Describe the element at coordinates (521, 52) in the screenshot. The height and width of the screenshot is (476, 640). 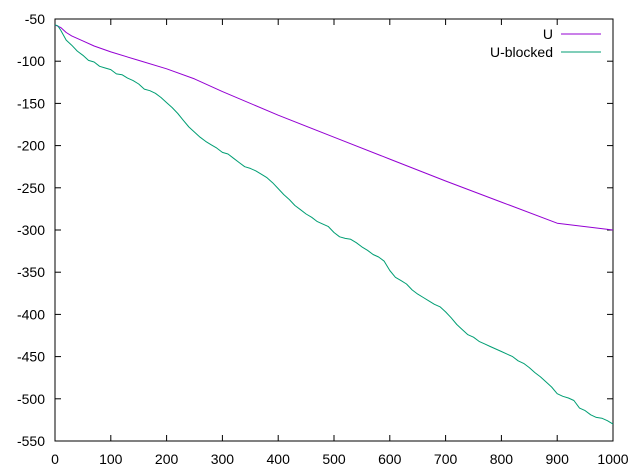
I see `legend-label: U-blocked` at that location.